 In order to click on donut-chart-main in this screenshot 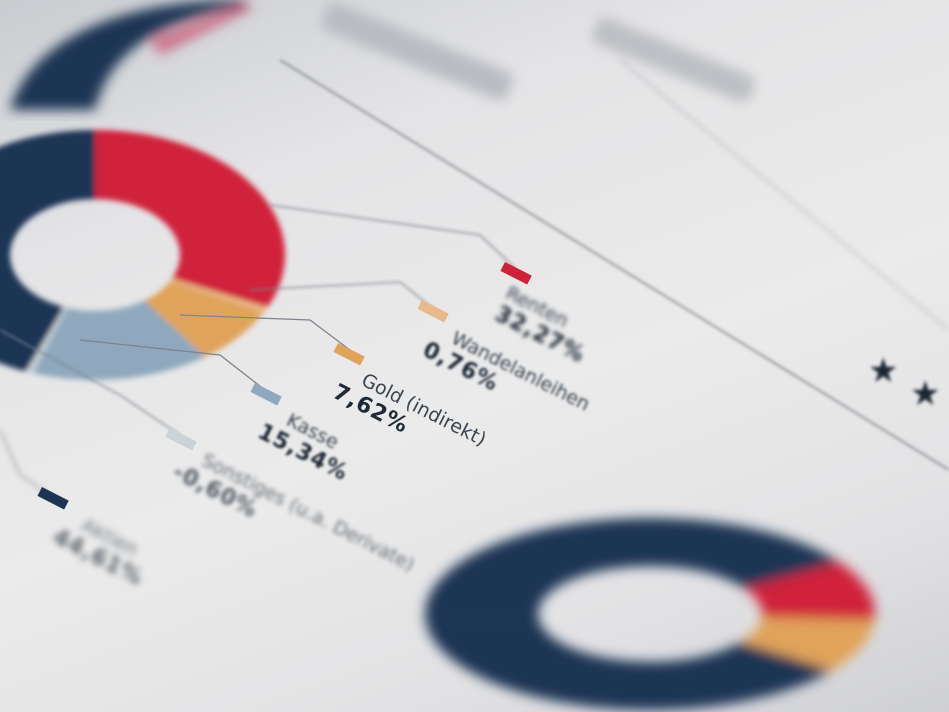, I will do `click(142, 255)`.